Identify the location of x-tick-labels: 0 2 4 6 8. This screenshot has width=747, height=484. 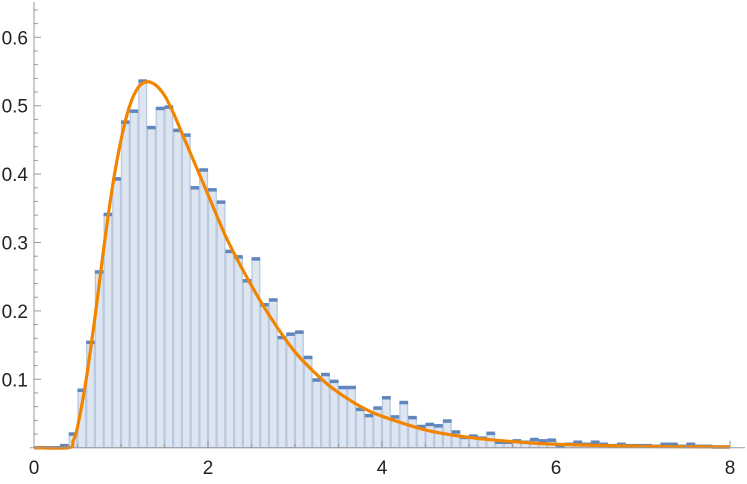
(382, 468).